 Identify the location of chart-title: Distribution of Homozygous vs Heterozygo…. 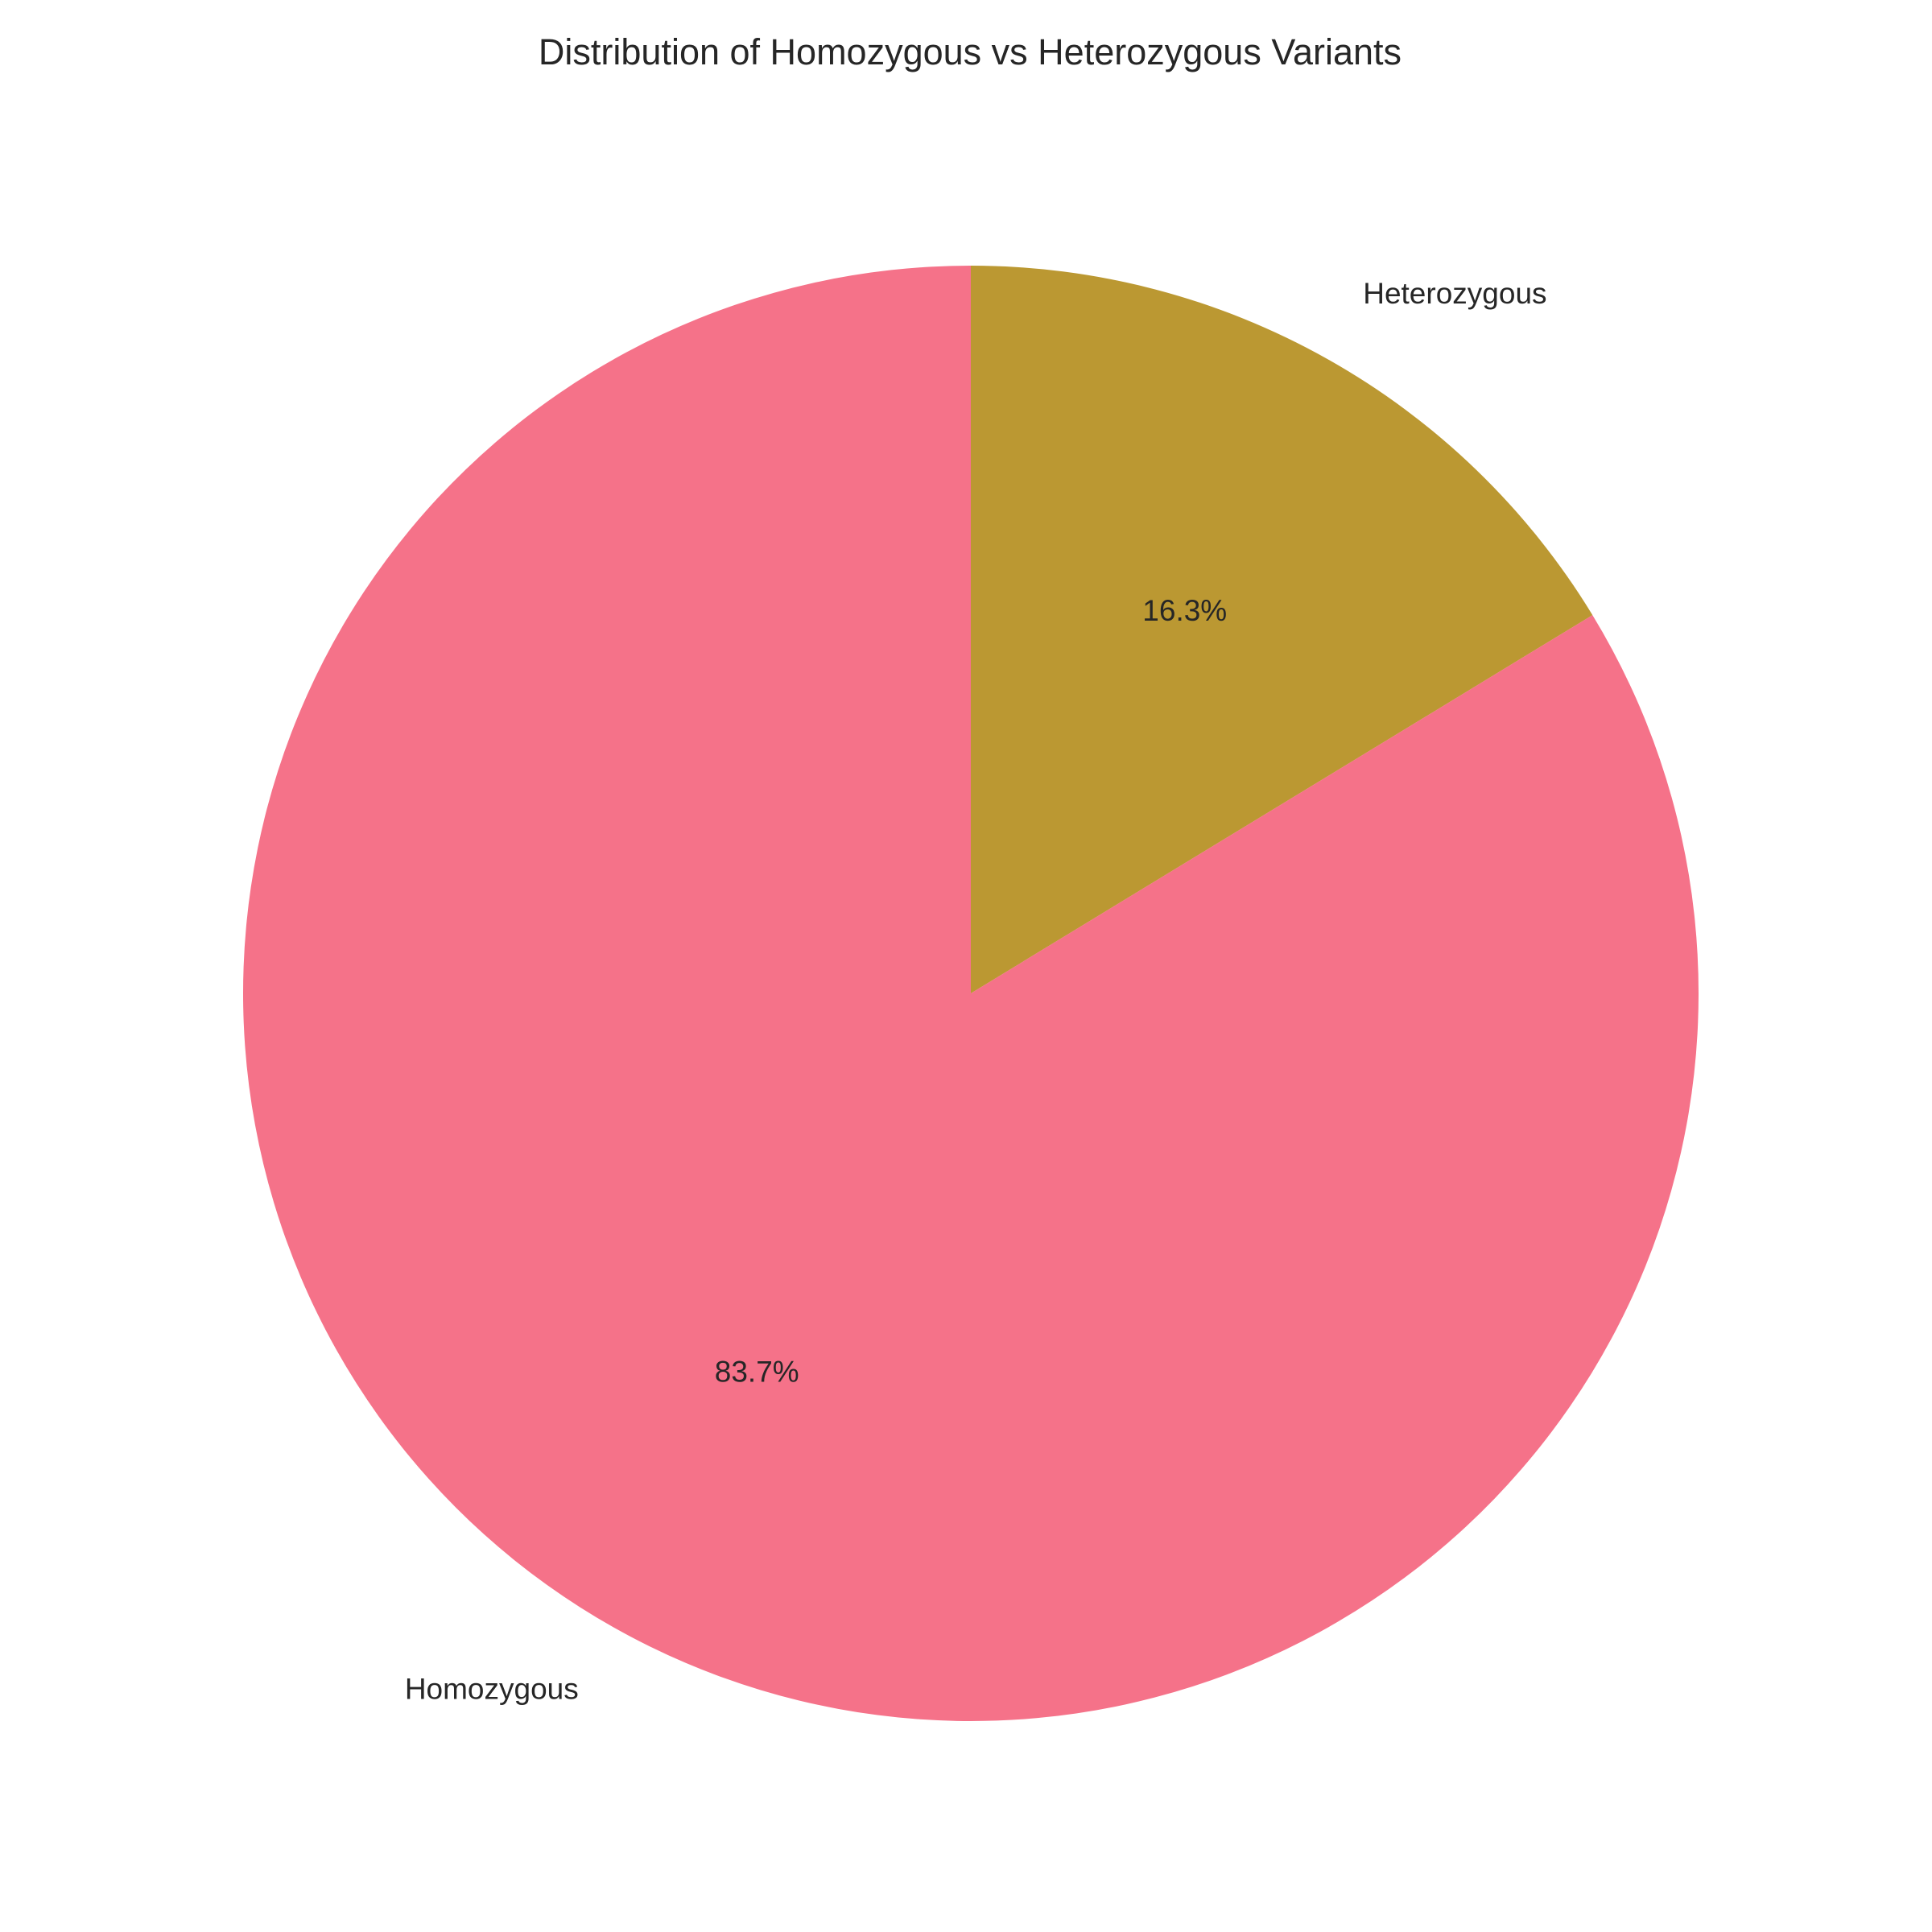
(970, 51).